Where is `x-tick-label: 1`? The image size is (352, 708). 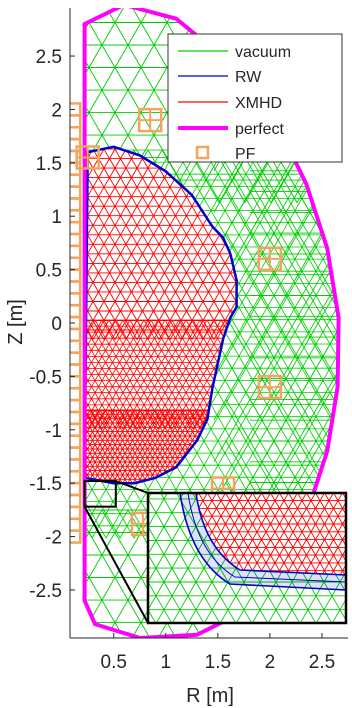 x-tick-label: 1 is located at coordinates (166, 662).